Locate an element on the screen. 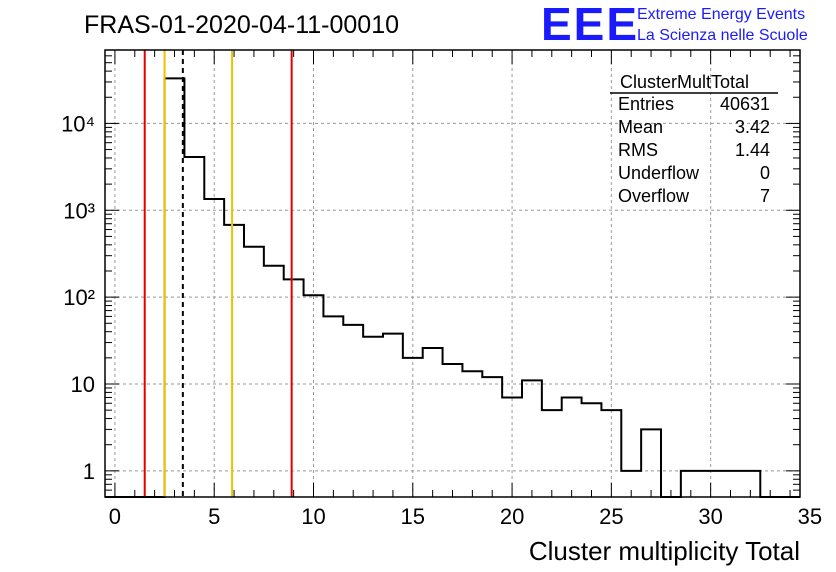 This screenshot has height=572, width=836. y-tick-label: 10² is located at coordinates (79, 297).